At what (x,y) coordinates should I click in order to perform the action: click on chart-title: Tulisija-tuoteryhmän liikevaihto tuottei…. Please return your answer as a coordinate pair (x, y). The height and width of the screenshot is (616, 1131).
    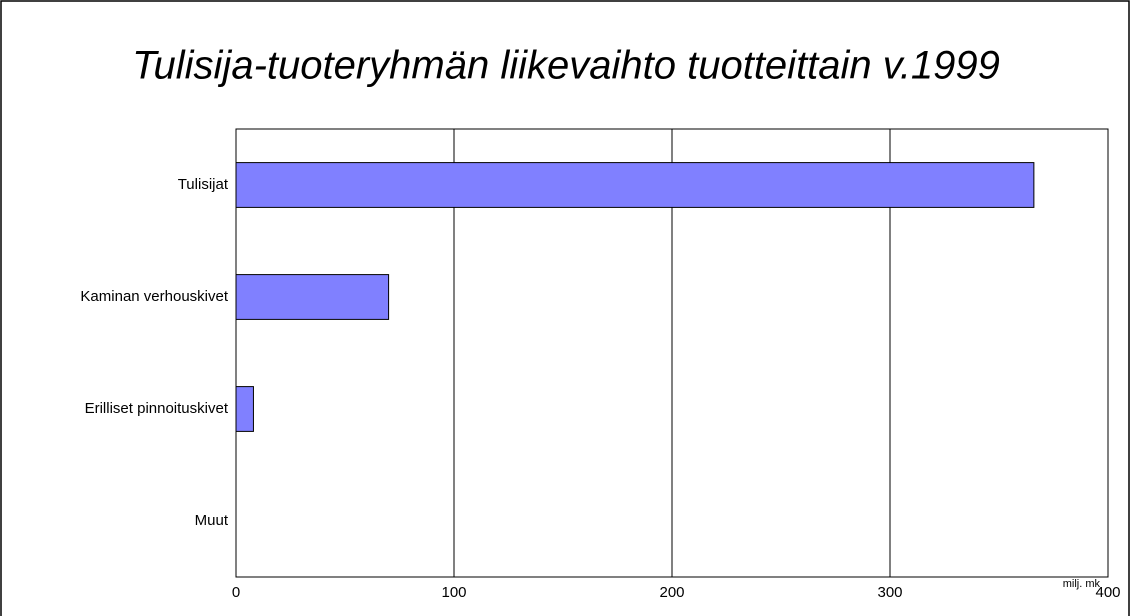
    Looking at the image, I should click on (566, 66).